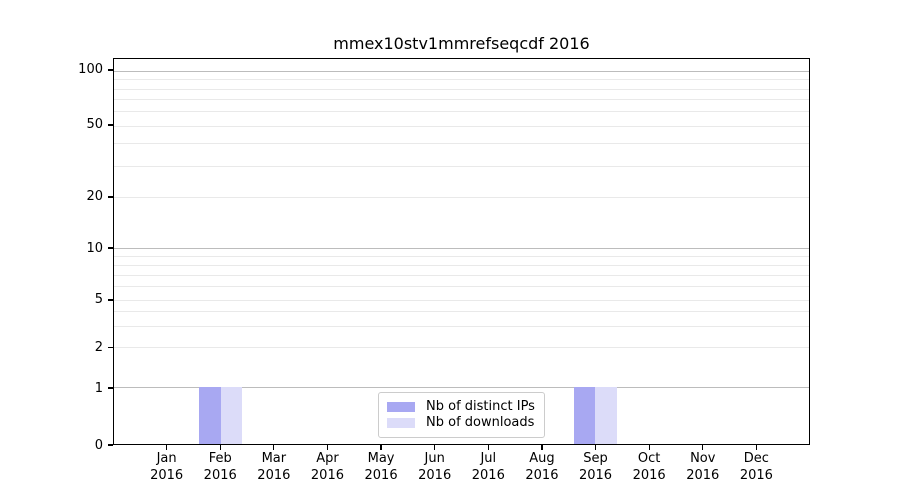 This screenshot has width=900, height=500. I want to click on x-tick-label-jul: Jul 2016, so click(488, 467).